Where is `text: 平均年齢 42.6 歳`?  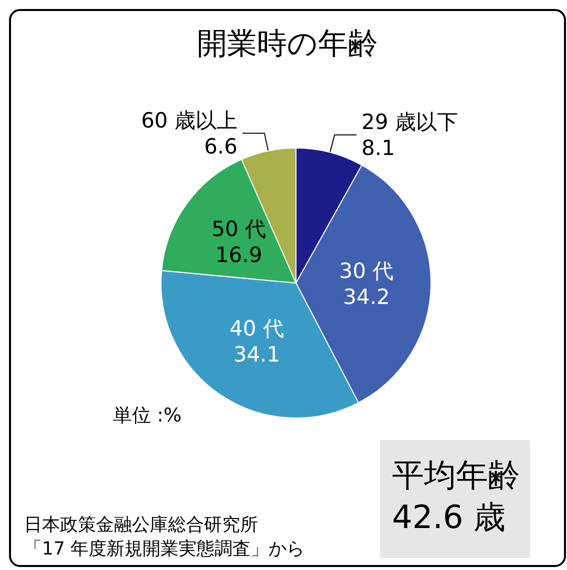 text: 平均年齢 42.6 歳 is located at coordinates (456, 496).